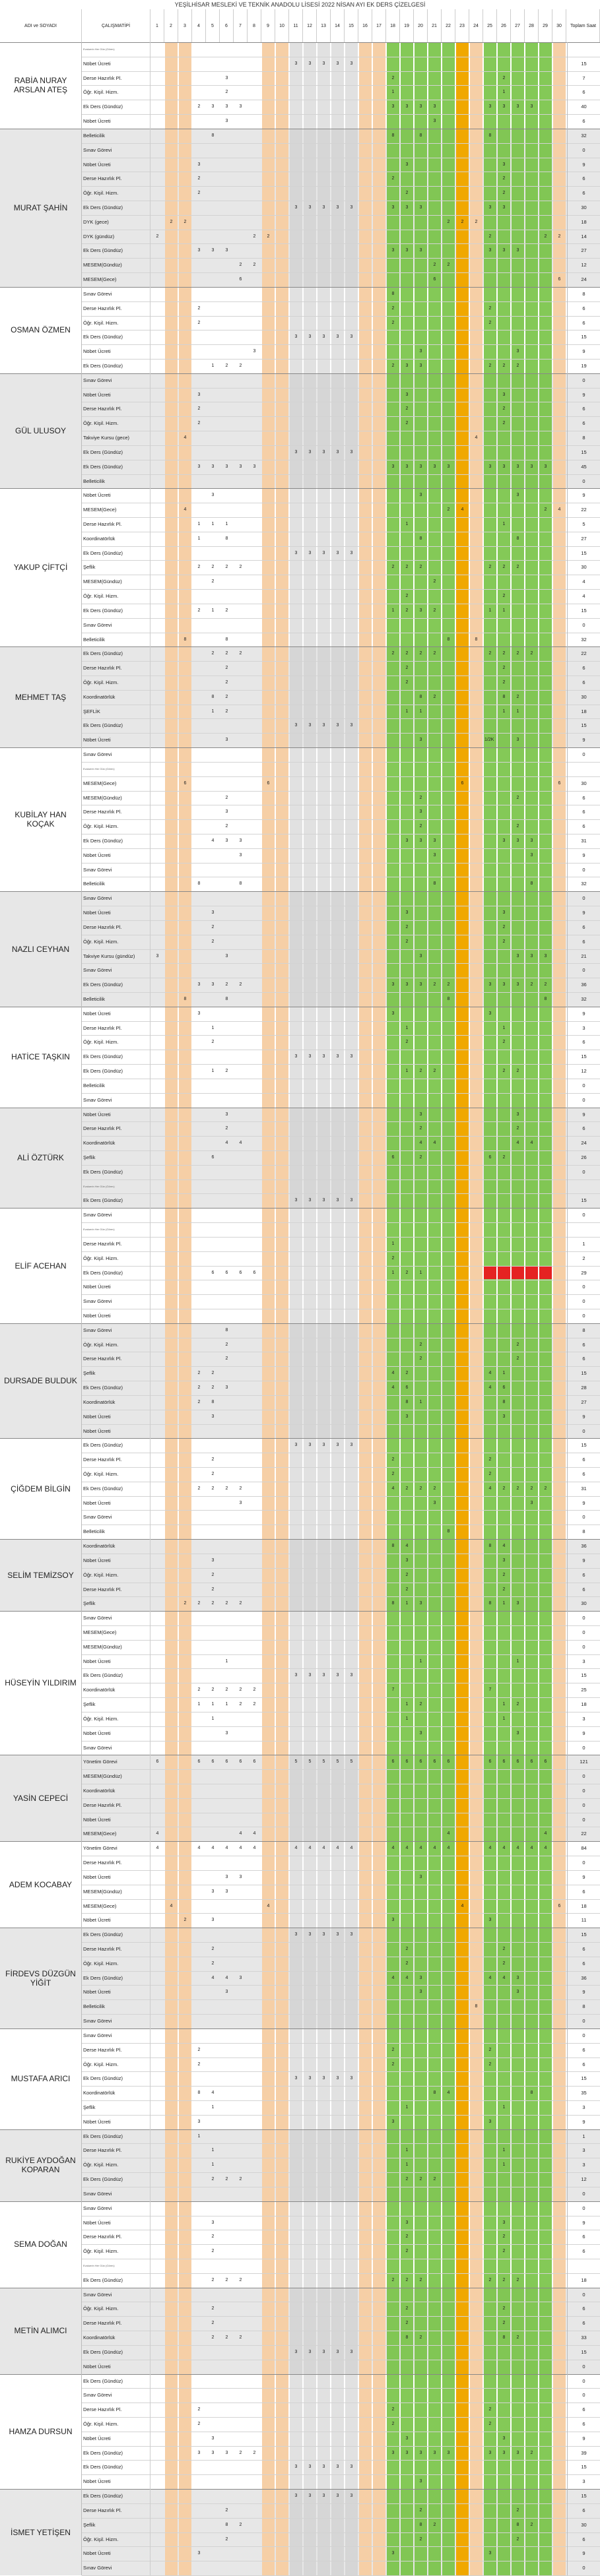  Describe the element at coordinates (116, 1590) in the screenshot. I see `duty-type: Derse Hazırlık Pl.` at that location.